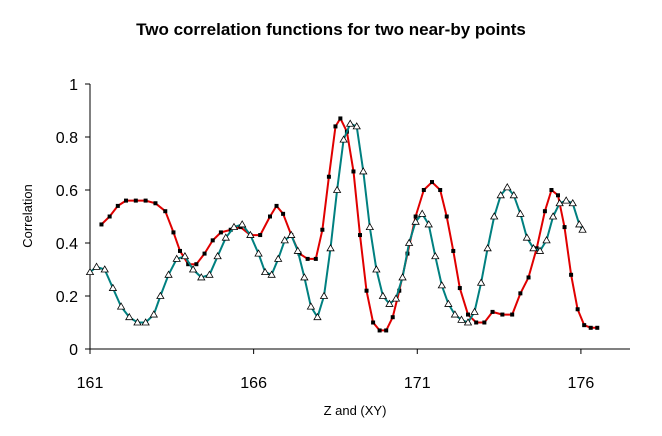  Describe the element at coordinates (581, 383) in the screenshot. I see `x-tick-label: 176` at that location.